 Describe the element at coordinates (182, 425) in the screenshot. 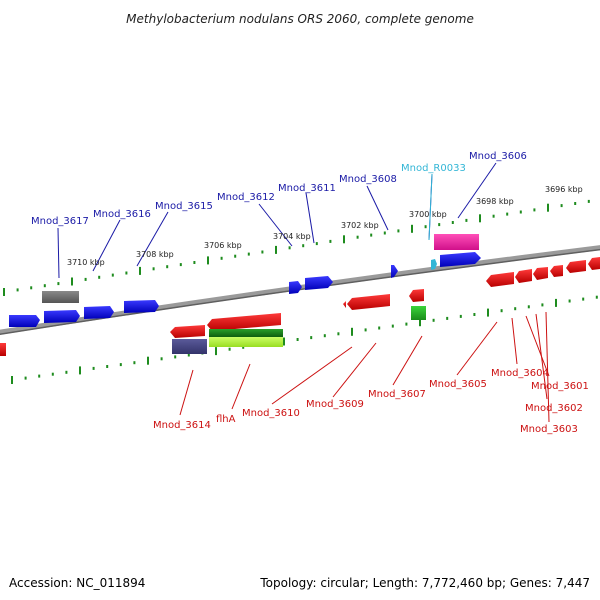

I see `gene-label: Mnod_3614` at that location.